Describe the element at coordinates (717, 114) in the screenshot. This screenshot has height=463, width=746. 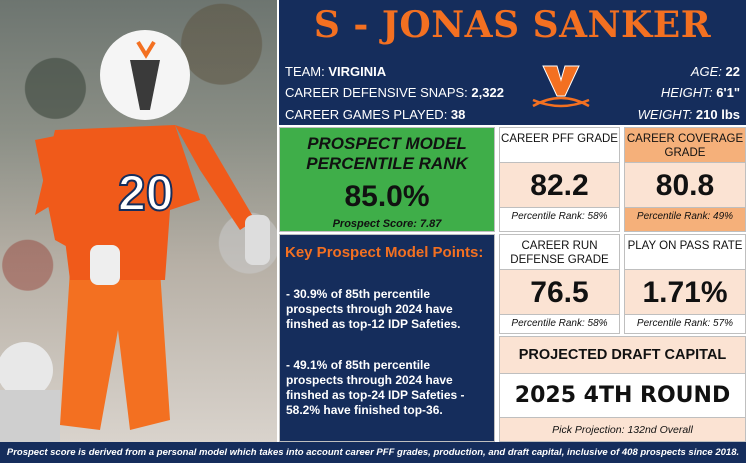
I see `weight-value: 210 lbs` at that location.